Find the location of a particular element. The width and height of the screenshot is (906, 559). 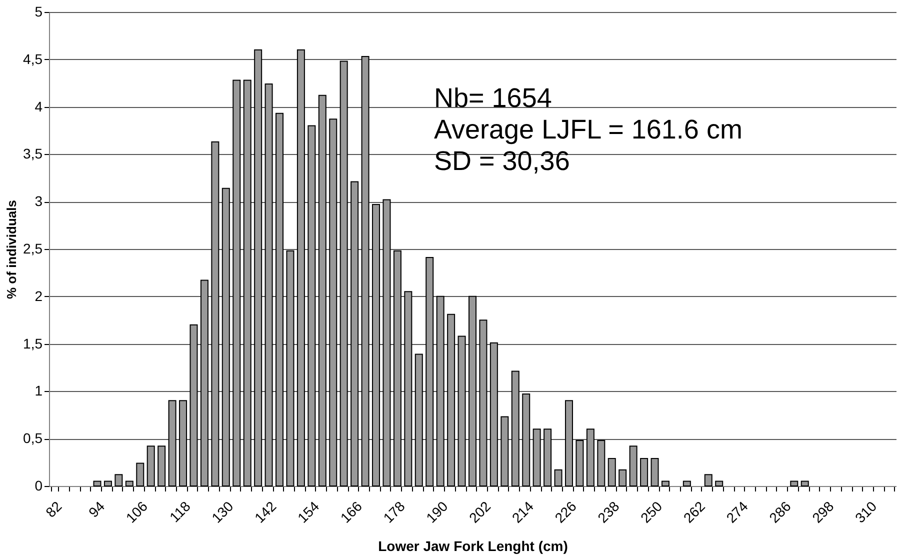

x-tick-label: 154 is located at coordinates (308, 512).